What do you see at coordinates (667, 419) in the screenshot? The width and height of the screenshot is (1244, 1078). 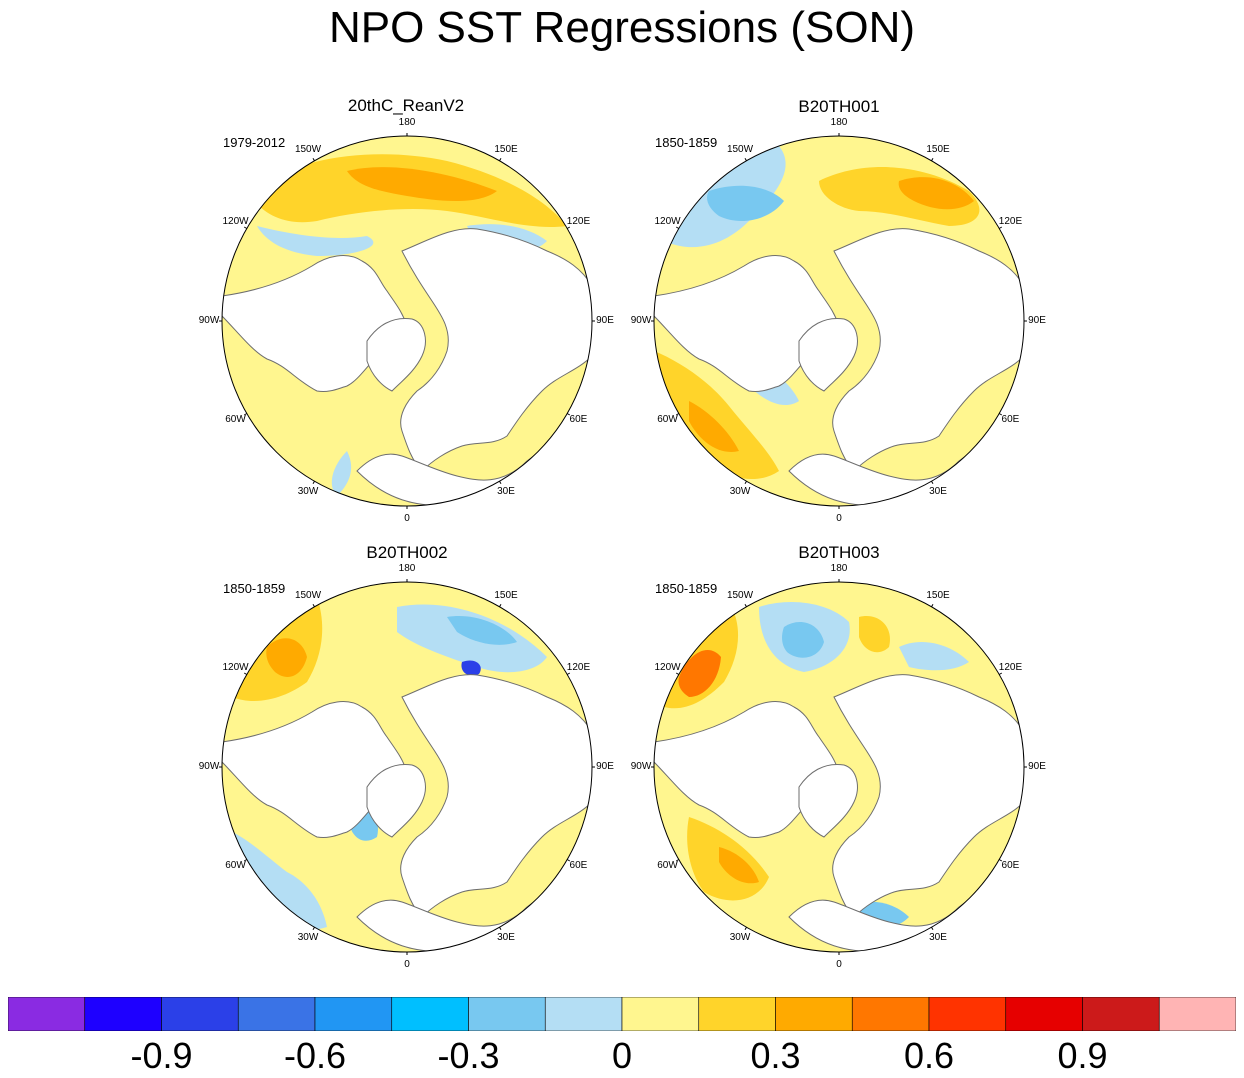 I see `lon-label-lower_left: 60W` at bounding box center [667, 419].